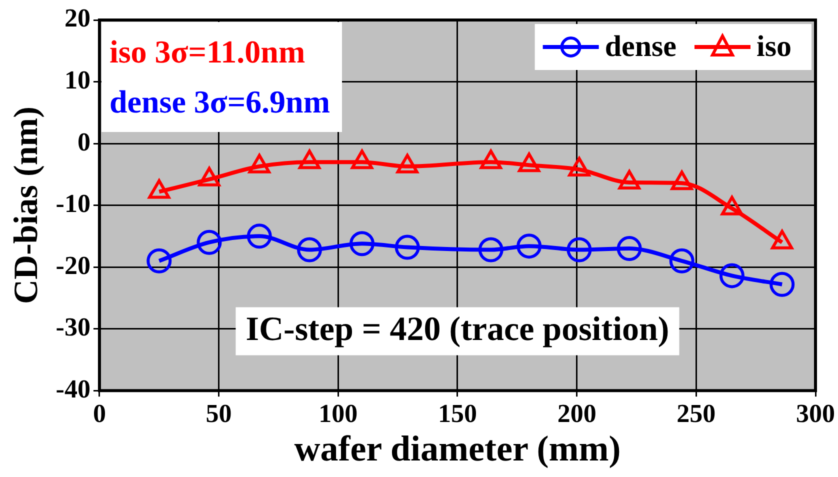 This screenshot has width=838, height=477. What do you see at coordinates (27, 205) in the screenshot?
I see `y-axis-title: CD-bias (nm)` at bounding box center [27, 205].